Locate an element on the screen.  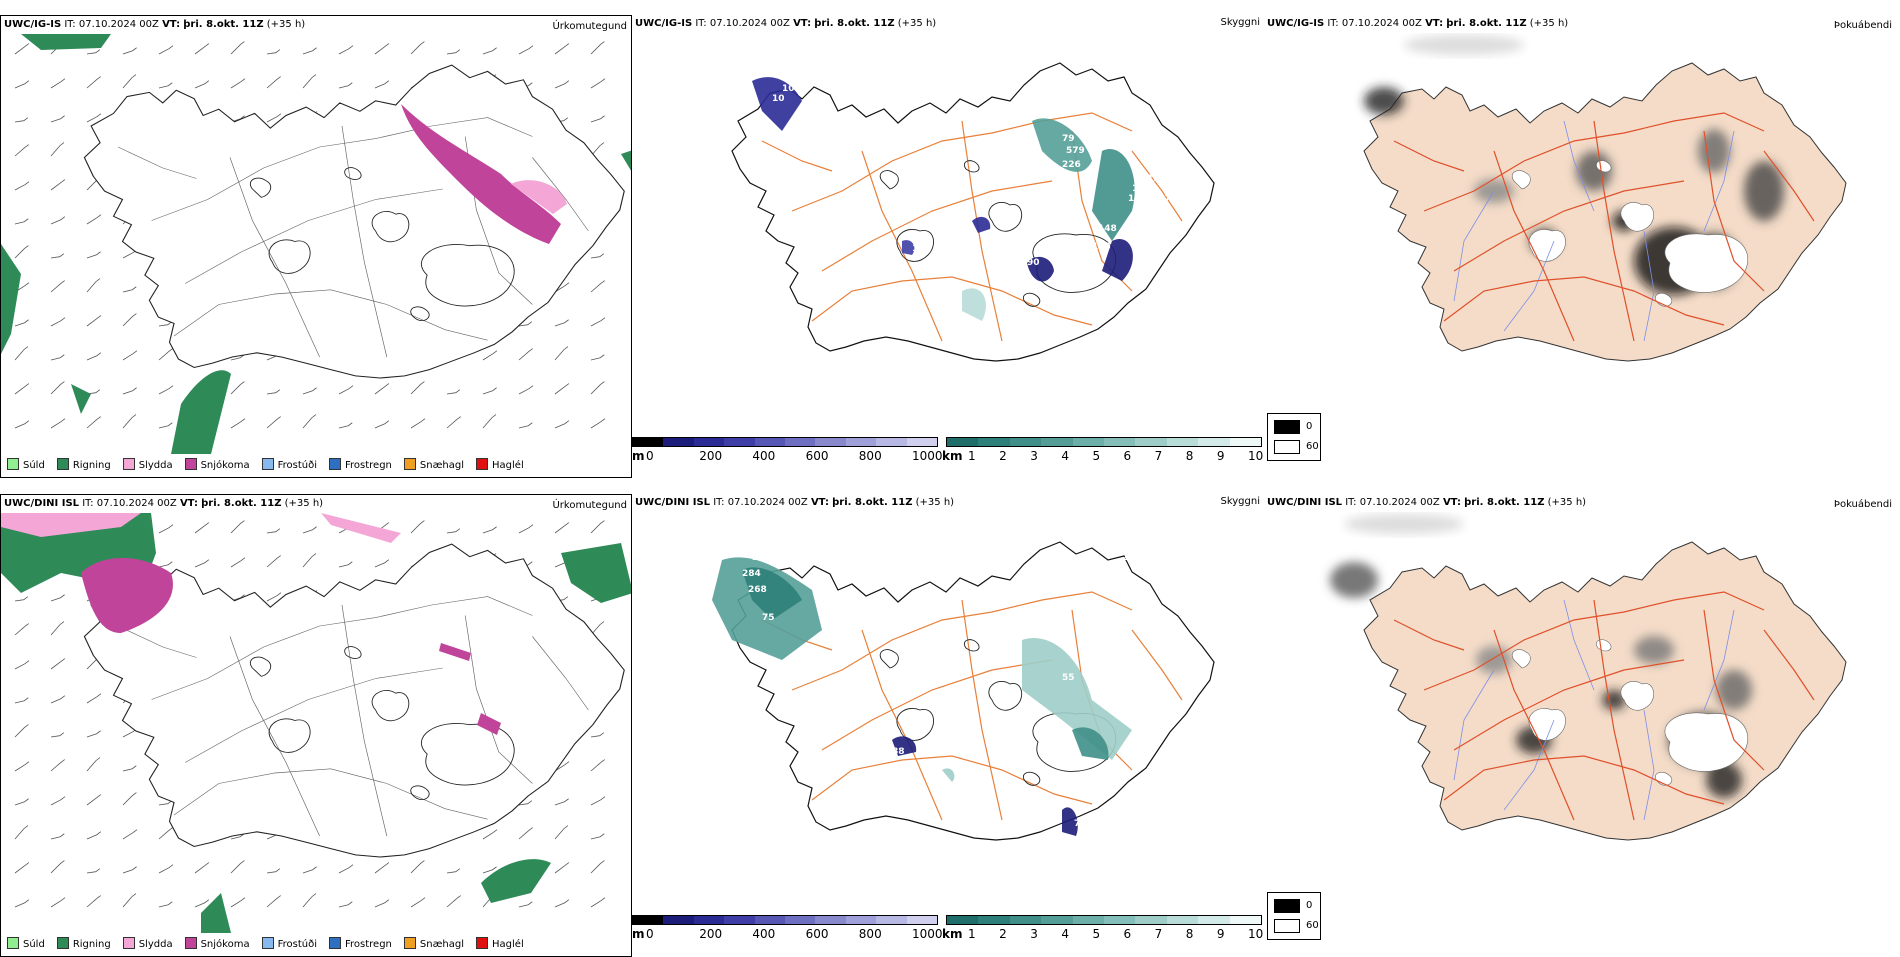
legend-item-frostúði: Frostúði is located at coordinates (289, 464).